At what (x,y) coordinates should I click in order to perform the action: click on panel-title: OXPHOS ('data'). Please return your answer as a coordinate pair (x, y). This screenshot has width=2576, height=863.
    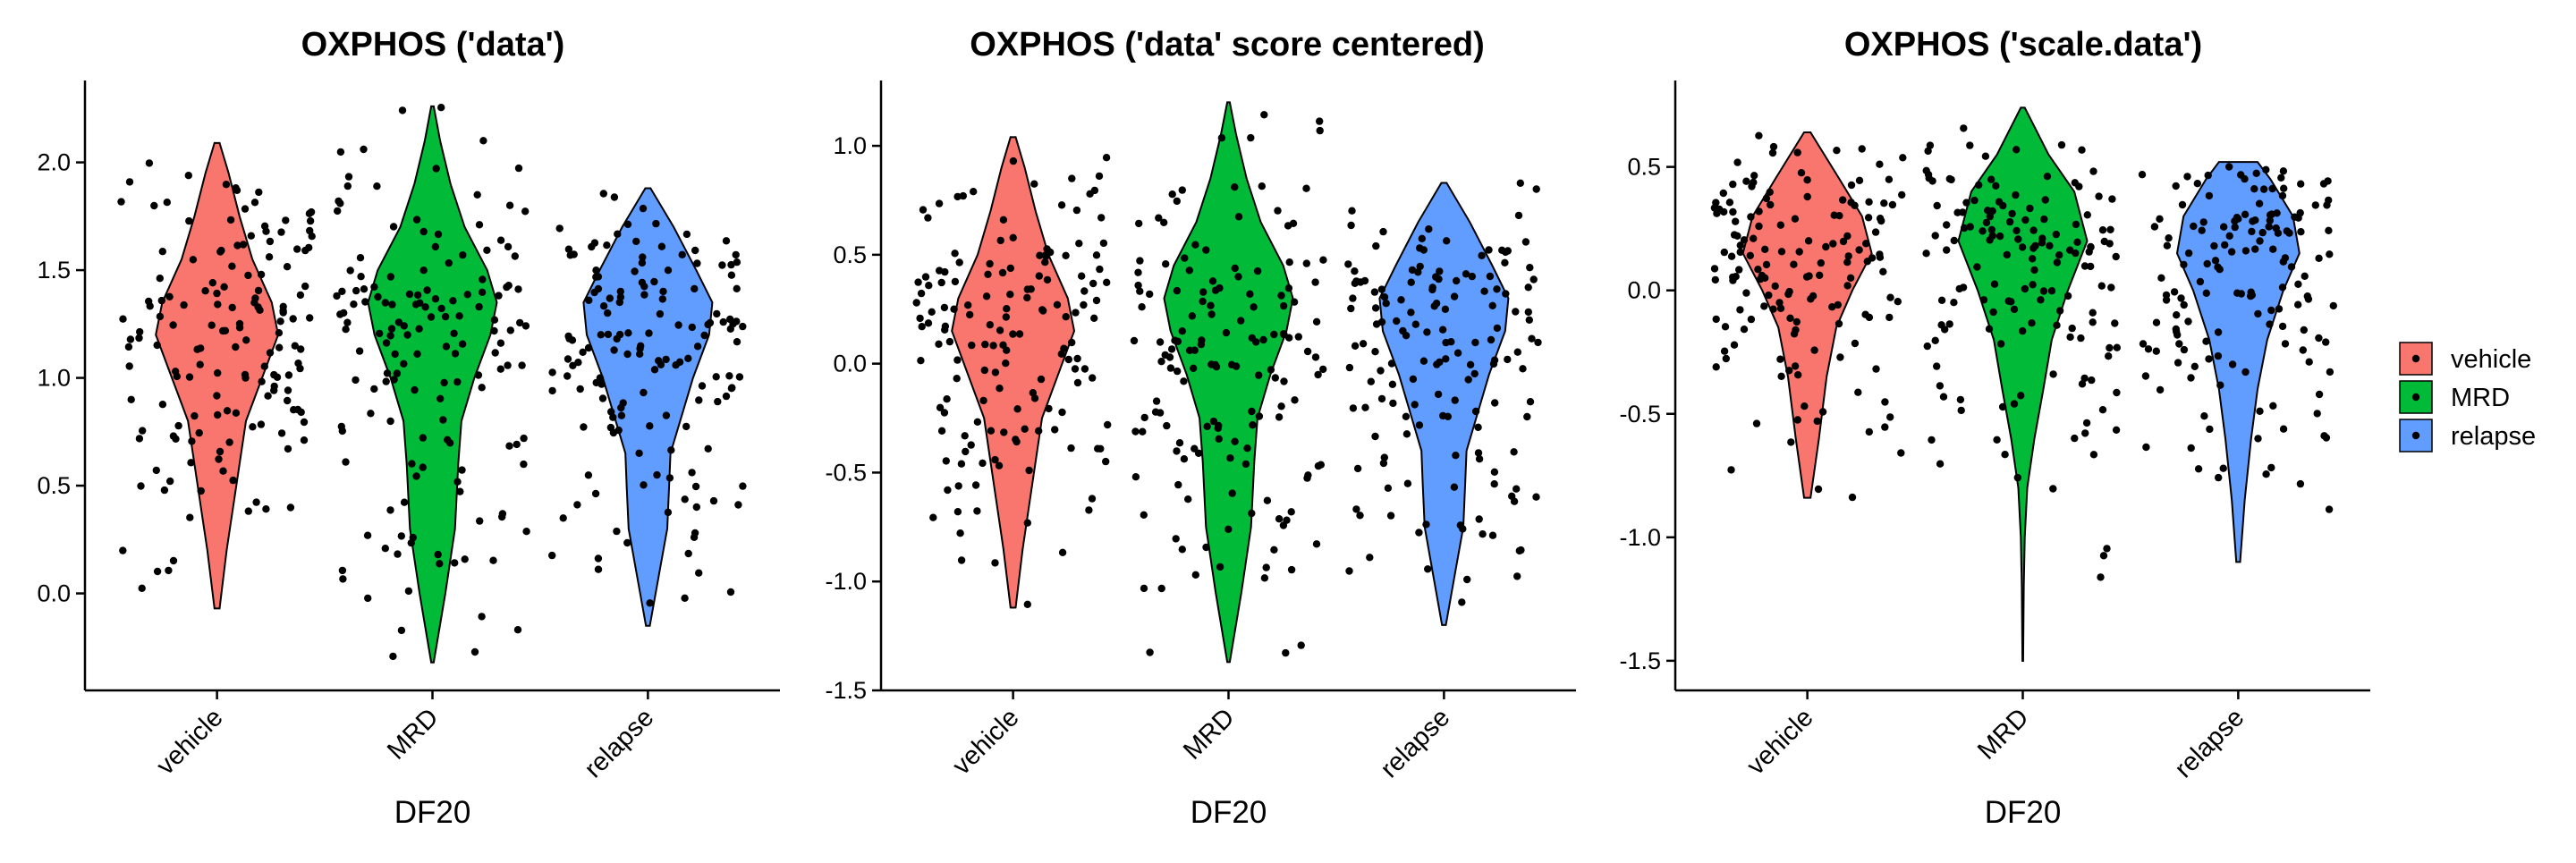
    Looking at the image, I should click on (433, 44).